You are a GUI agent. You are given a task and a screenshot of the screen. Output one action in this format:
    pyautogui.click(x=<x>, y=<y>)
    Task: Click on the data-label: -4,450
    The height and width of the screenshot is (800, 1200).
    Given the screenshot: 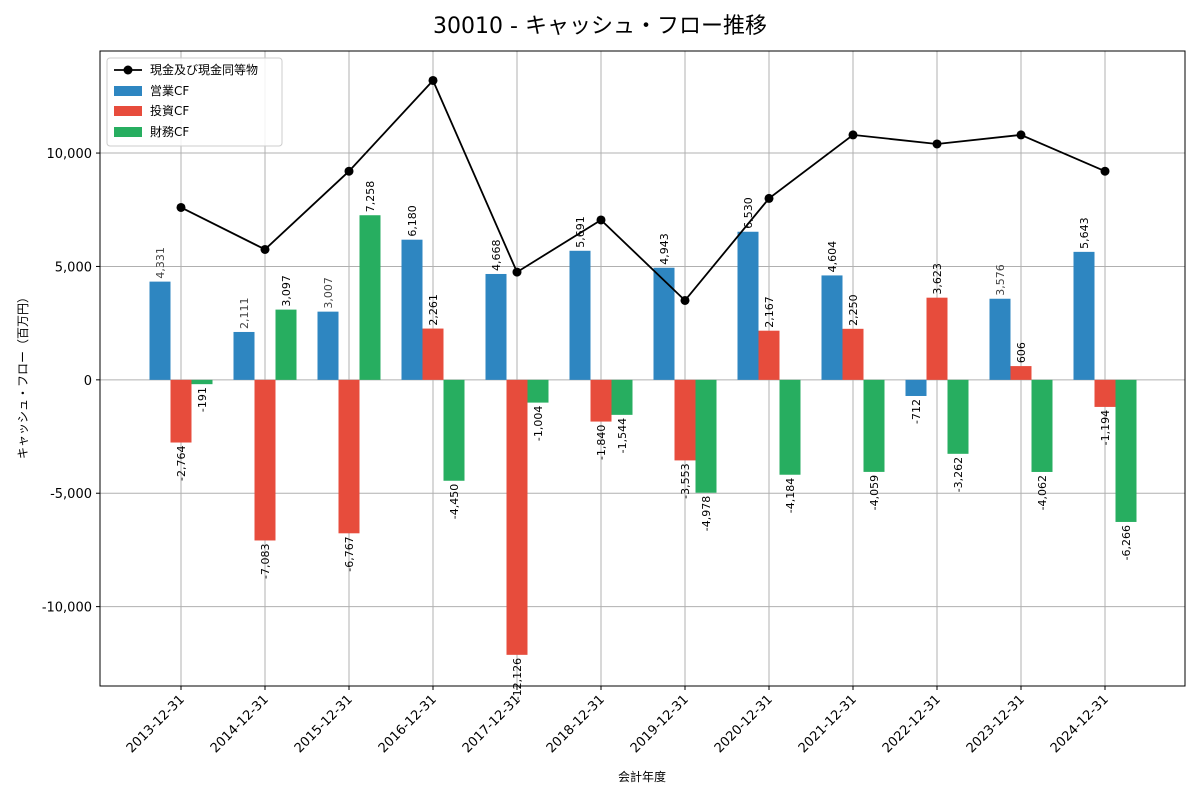 What is the action you would take?
    pyautogui.click(x=454, y=501)
    